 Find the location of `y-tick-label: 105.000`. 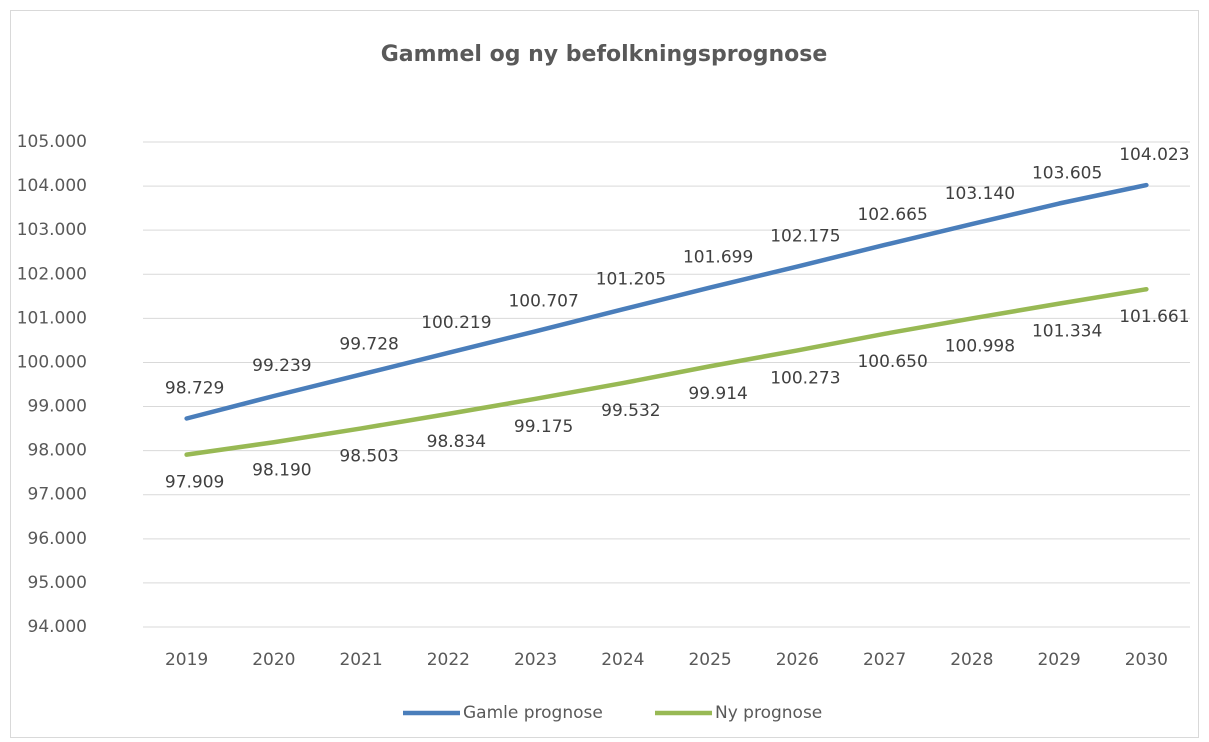

y-tick-label: 105.000 is located at coordinates (52, 142).